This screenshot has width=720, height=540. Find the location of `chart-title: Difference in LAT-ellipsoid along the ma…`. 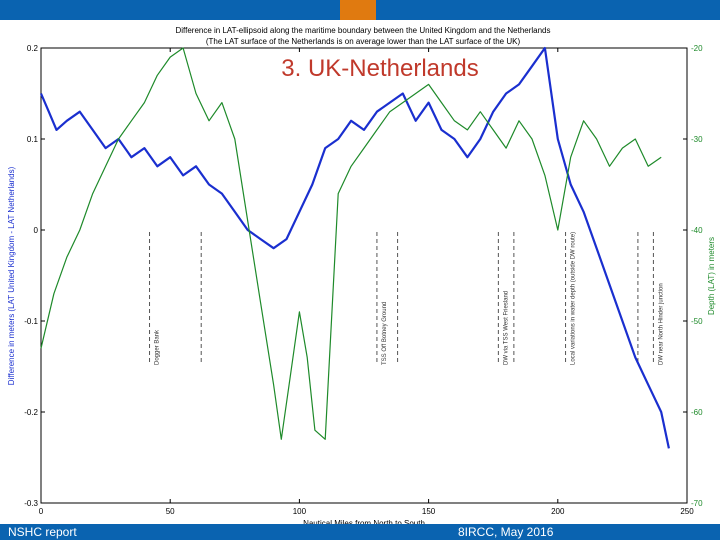

chart-title: Difference in LAT-ellipsoid along the ma… is located at coordinates (362, 30).